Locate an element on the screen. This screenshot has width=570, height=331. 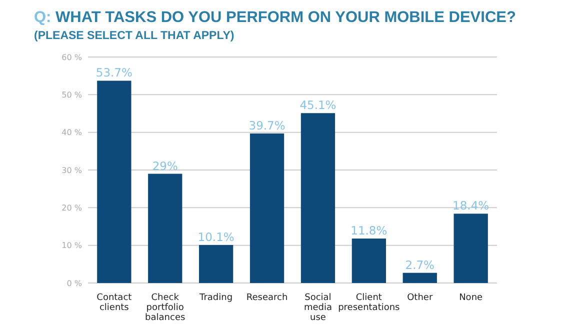
x-tick-label: Check portfolio balances is located at coordinates (165, 308).